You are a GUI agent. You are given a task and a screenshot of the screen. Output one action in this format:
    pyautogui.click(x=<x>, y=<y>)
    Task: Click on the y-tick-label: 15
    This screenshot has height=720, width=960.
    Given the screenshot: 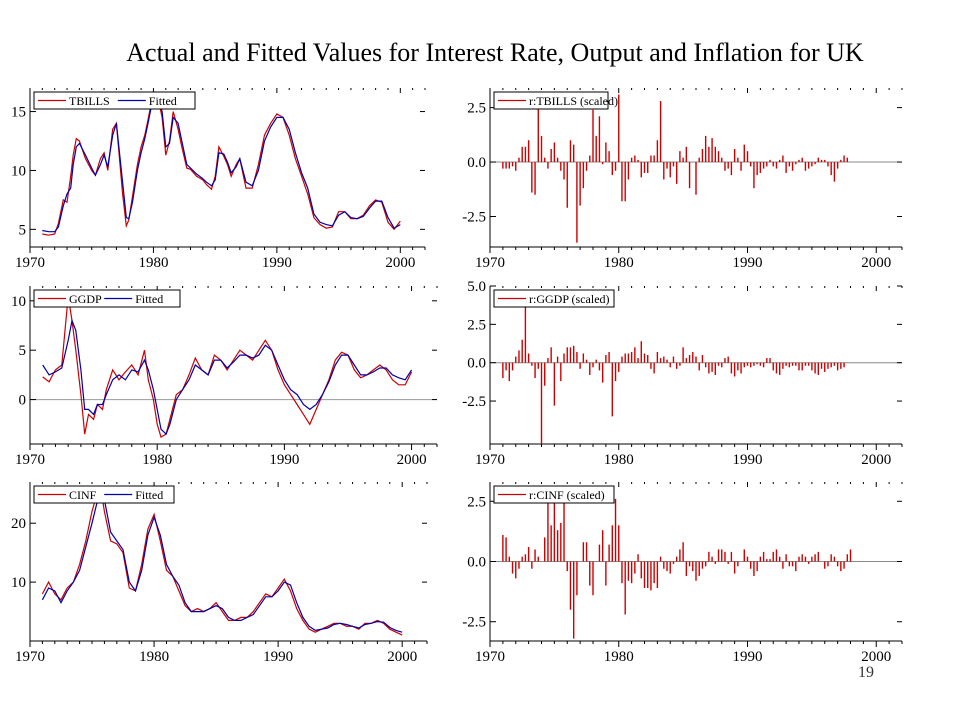 What is the action you would take?
    pyautogui.click(x=18, y=113)
    